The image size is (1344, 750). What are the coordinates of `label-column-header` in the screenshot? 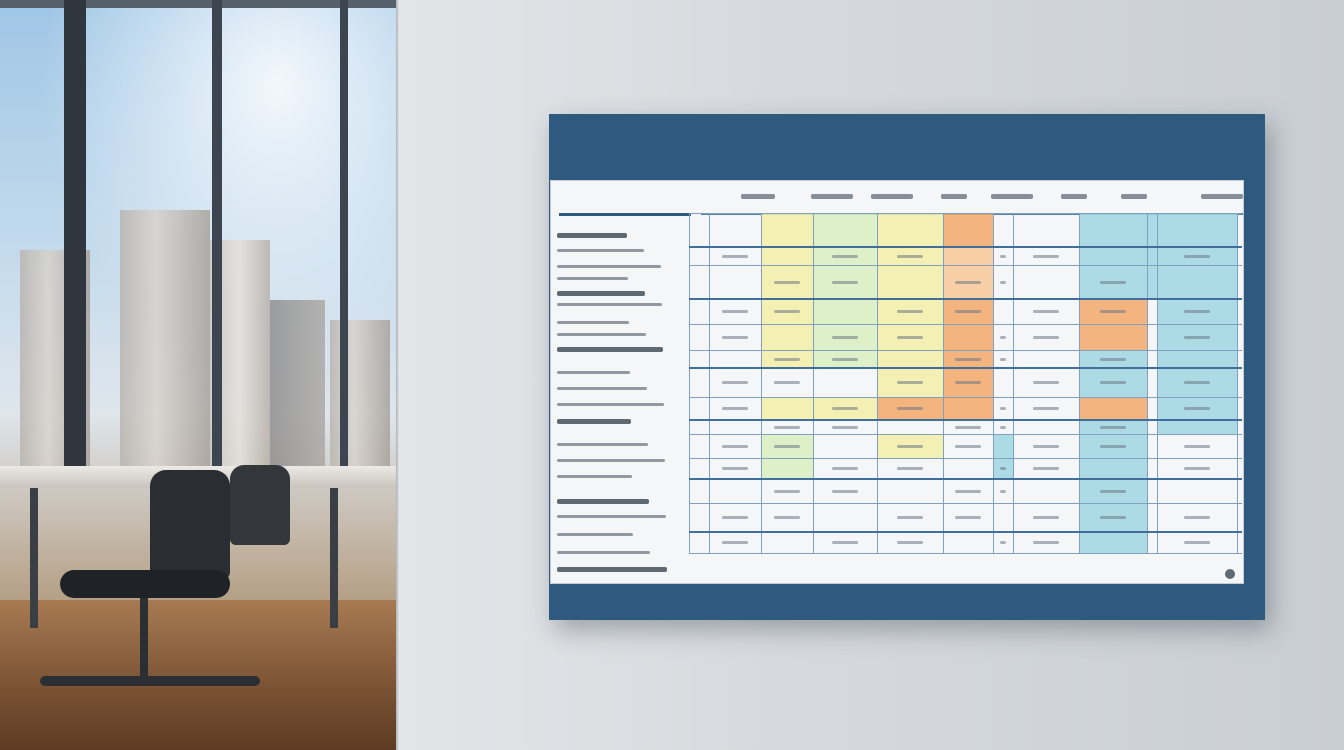 It's located at (625, 198).